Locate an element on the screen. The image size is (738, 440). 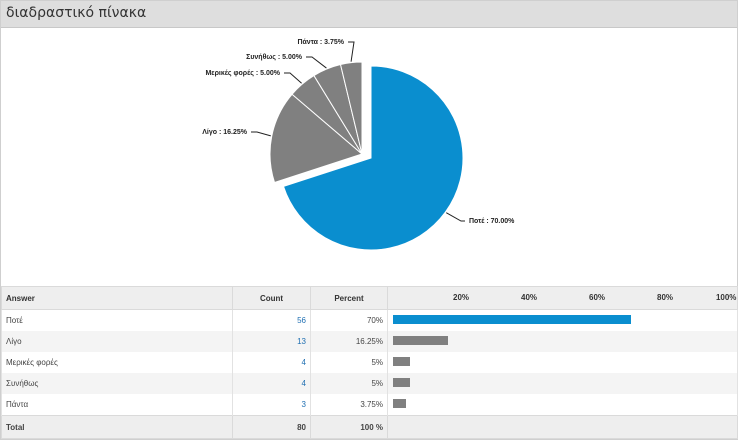
pie-label-2: Λίγο : 16.25% is located at coordinates (225, 132).